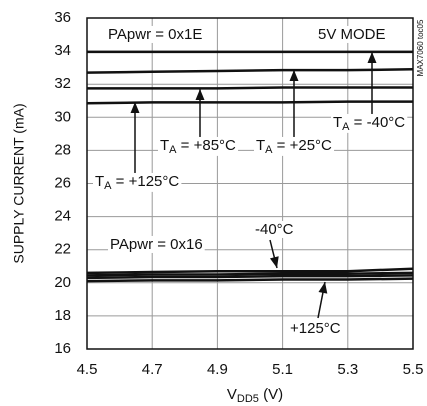 Image resolution: width=427 pixels, height=406 pixels. What do you see at coordinates (62, 83) in the screenshot?
I see `y-tick-label: 32` at bounding box center [62, 83].